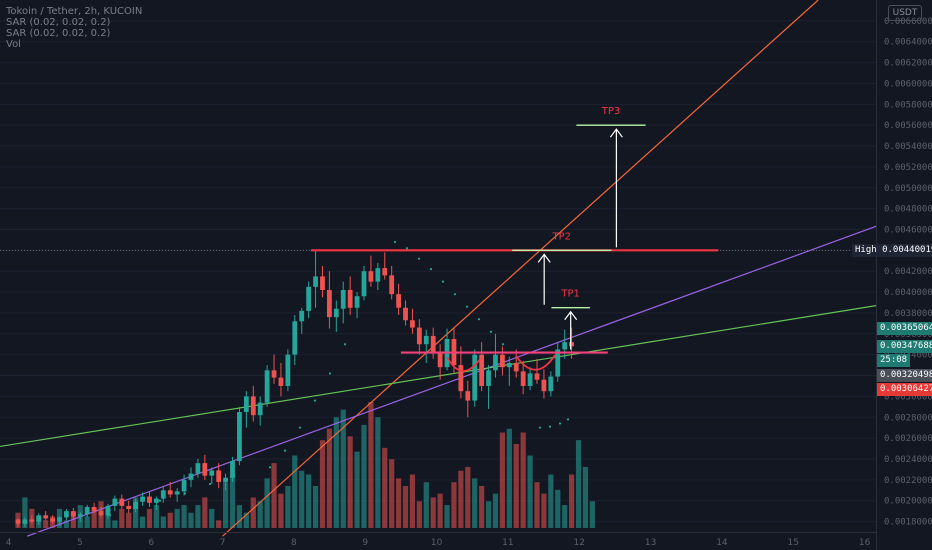  Describe the element at coordinates (894, 360) in the screenshot. I see `bar-countdown: 25:08` at that location.